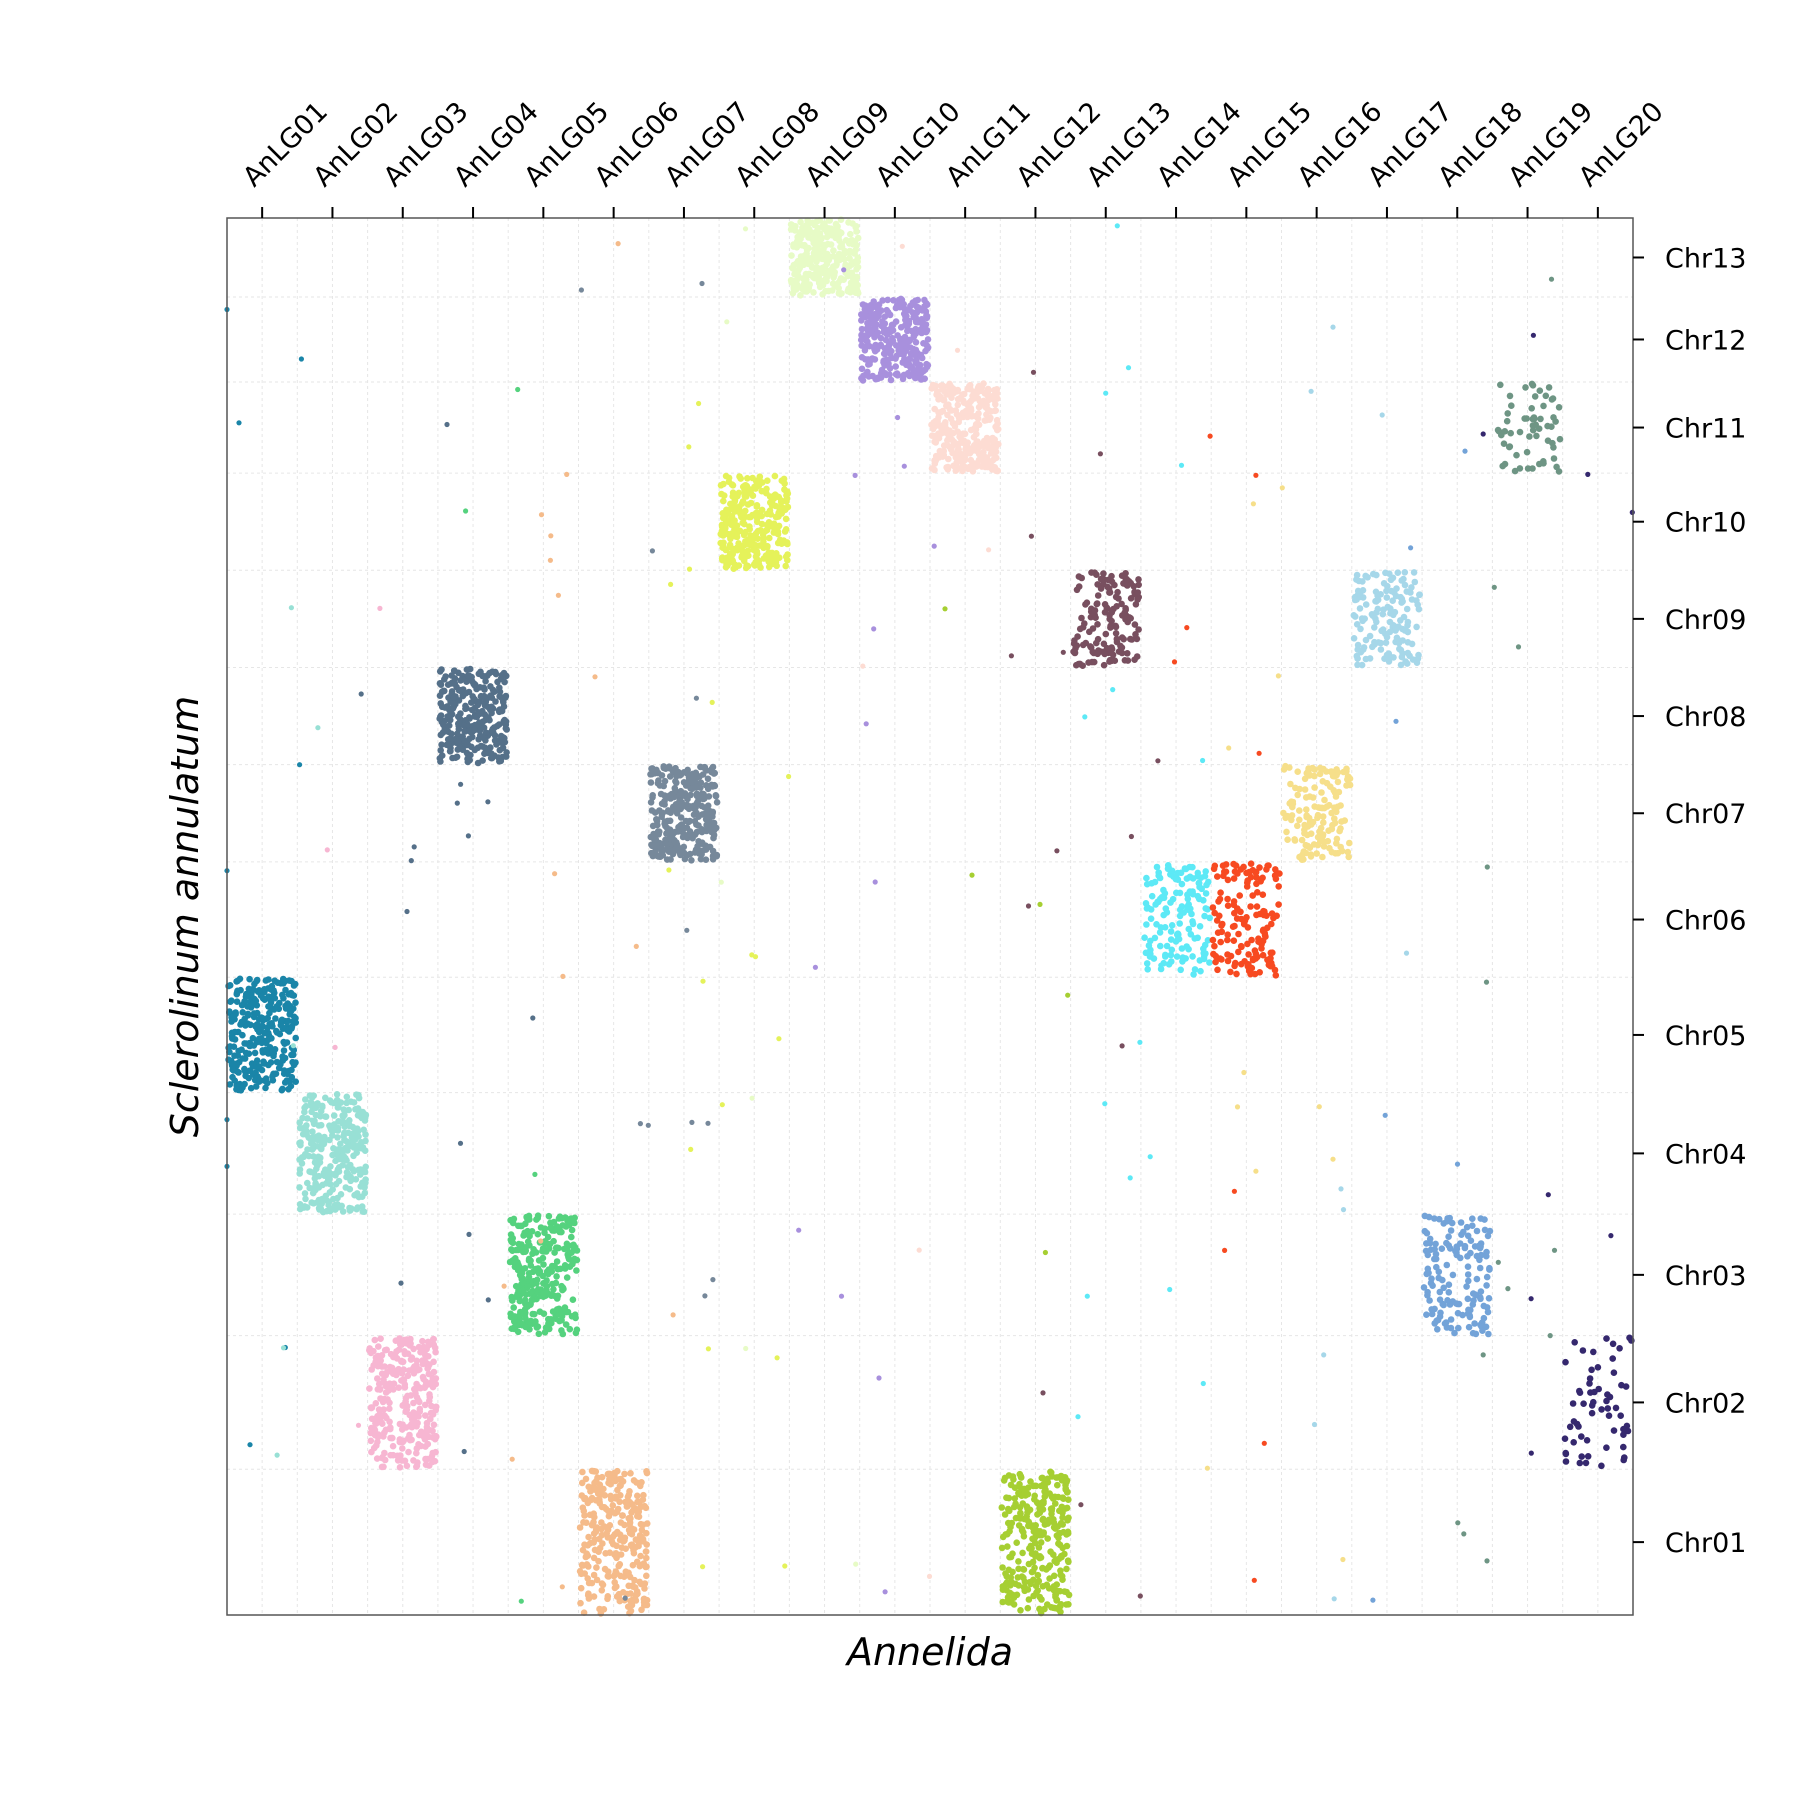  Describe the element at coordinates (613, 1542) in the screenshot. I see `block-anlg06-chr01` at that location.